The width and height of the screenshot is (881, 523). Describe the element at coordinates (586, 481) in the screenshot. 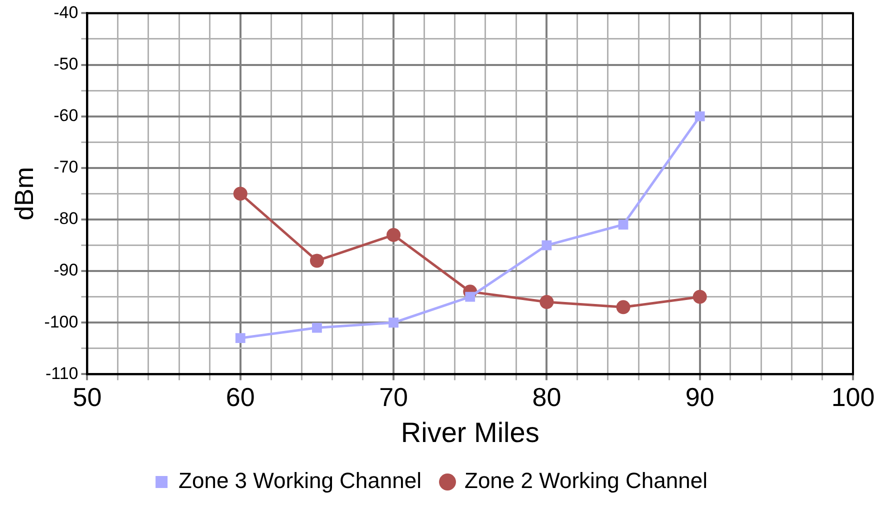

I see `legend-label: Zone 2 Working Channel` at that location.